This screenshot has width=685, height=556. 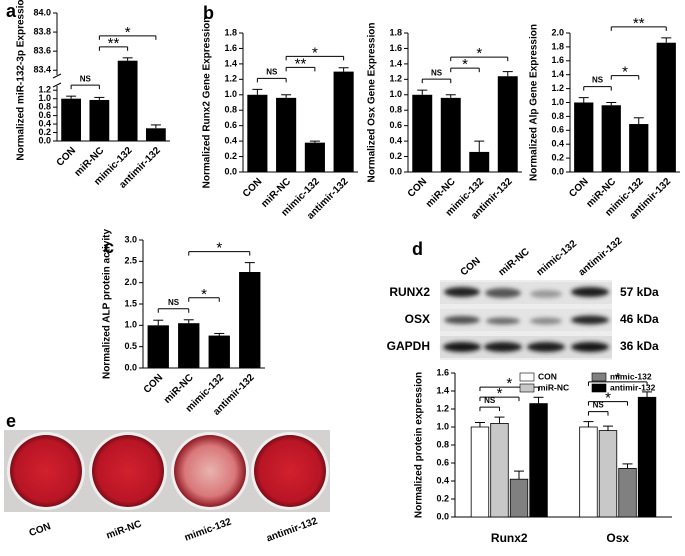 What do you see at coordinates (408, 346) in the screenshot?
I see `row-label: GAPDH` at bounding box center [408, 346].